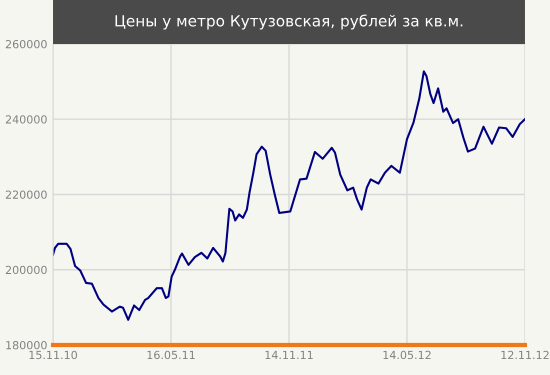 This screenshot has width=550, height=375. I want to click on y-tick-label: 200000, so click(26, 270).